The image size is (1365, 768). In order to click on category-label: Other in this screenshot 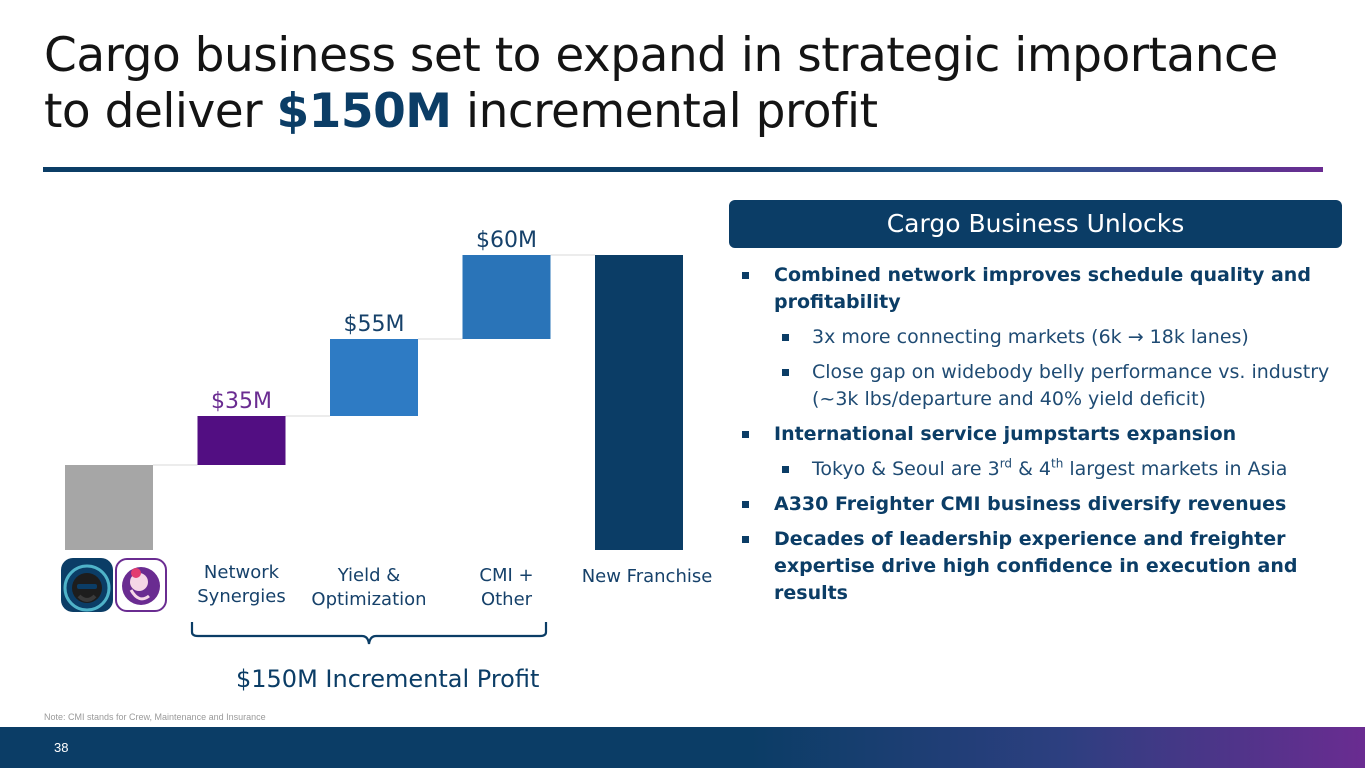, I will do `click(507, 599)`.